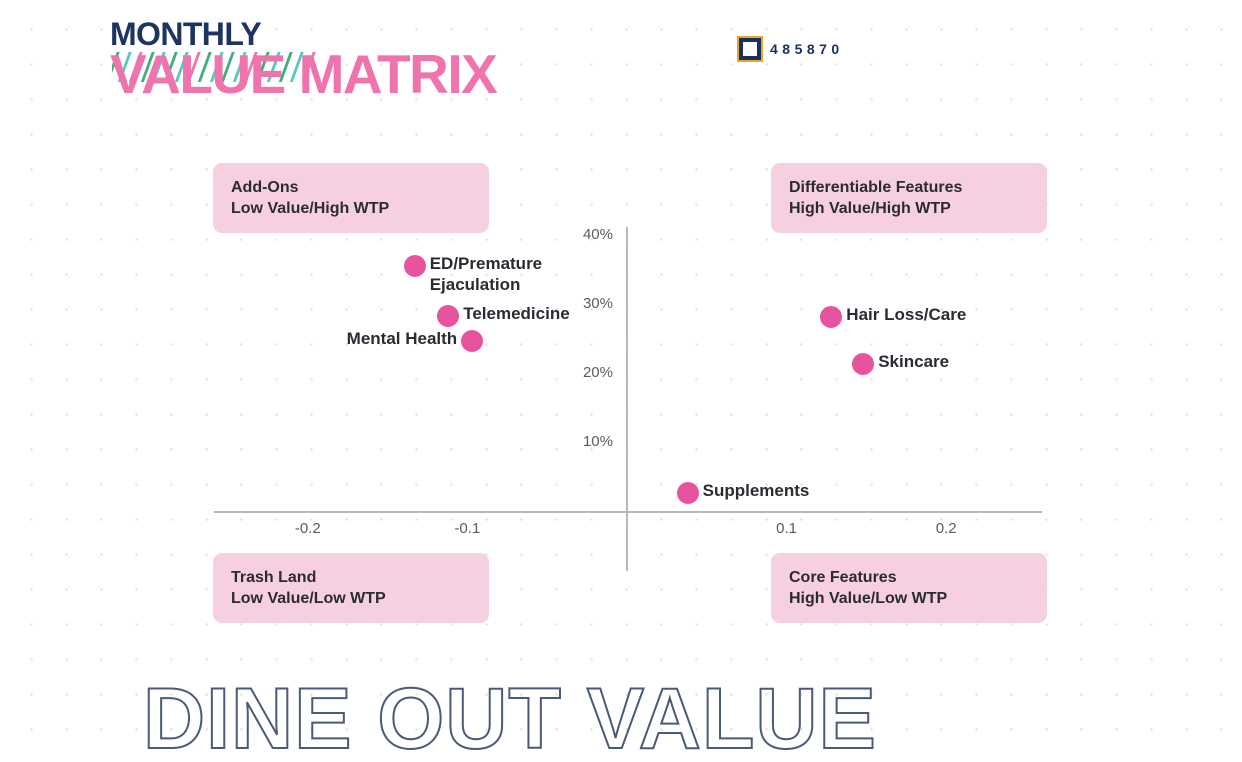  What do you see at coordinates (597, 441) in the screenshot?
I see `y-tick-label: 10%` at bounding box center [597, 441].